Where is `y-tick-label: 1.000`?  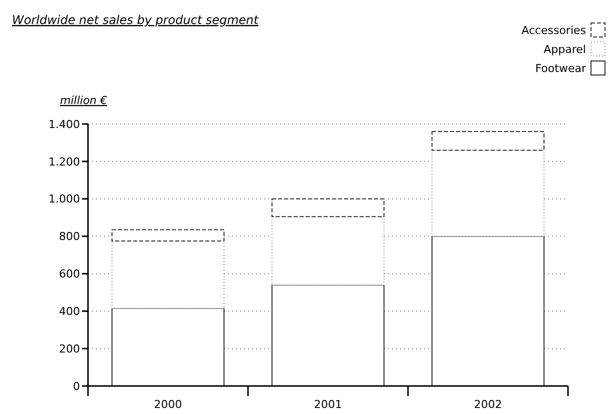
y-tick-label: 1.000 is located at coordinates (64, 199).